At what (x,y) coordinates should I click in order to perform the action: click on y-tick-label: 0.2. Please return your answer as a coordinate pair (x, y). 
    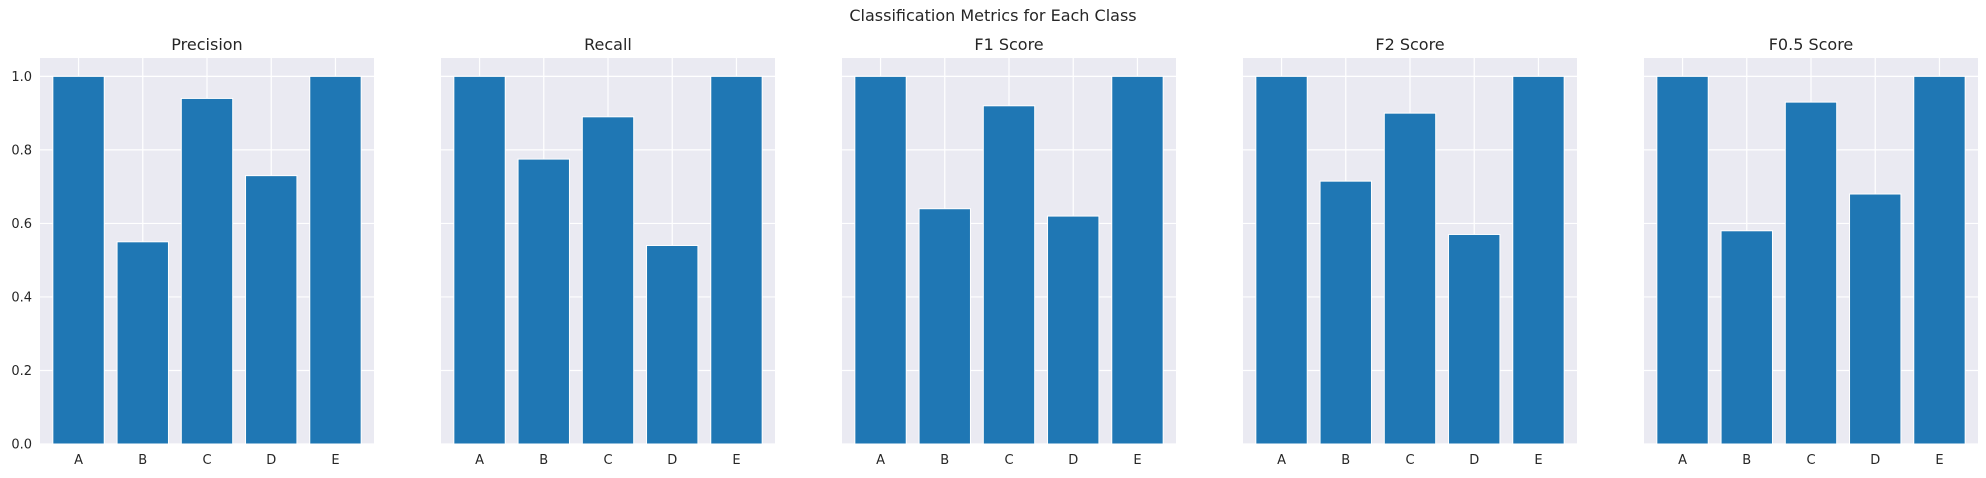
    Looking at the image, I should click on (21, 371).